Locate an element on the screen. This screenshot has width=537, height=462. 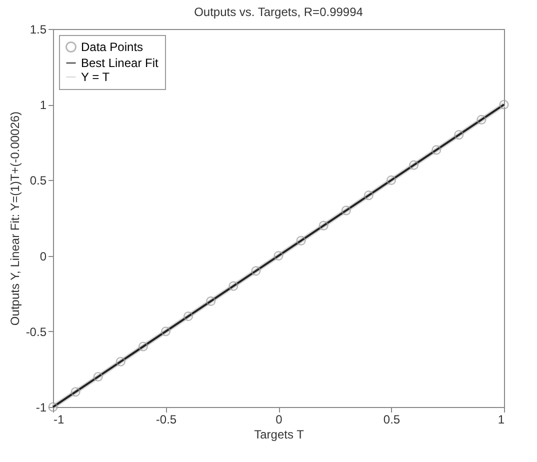
y-axis-title: Outputs Y, Linear Fit: Y=(1)T+(-0.00026) is located at coordinates (15, 218).